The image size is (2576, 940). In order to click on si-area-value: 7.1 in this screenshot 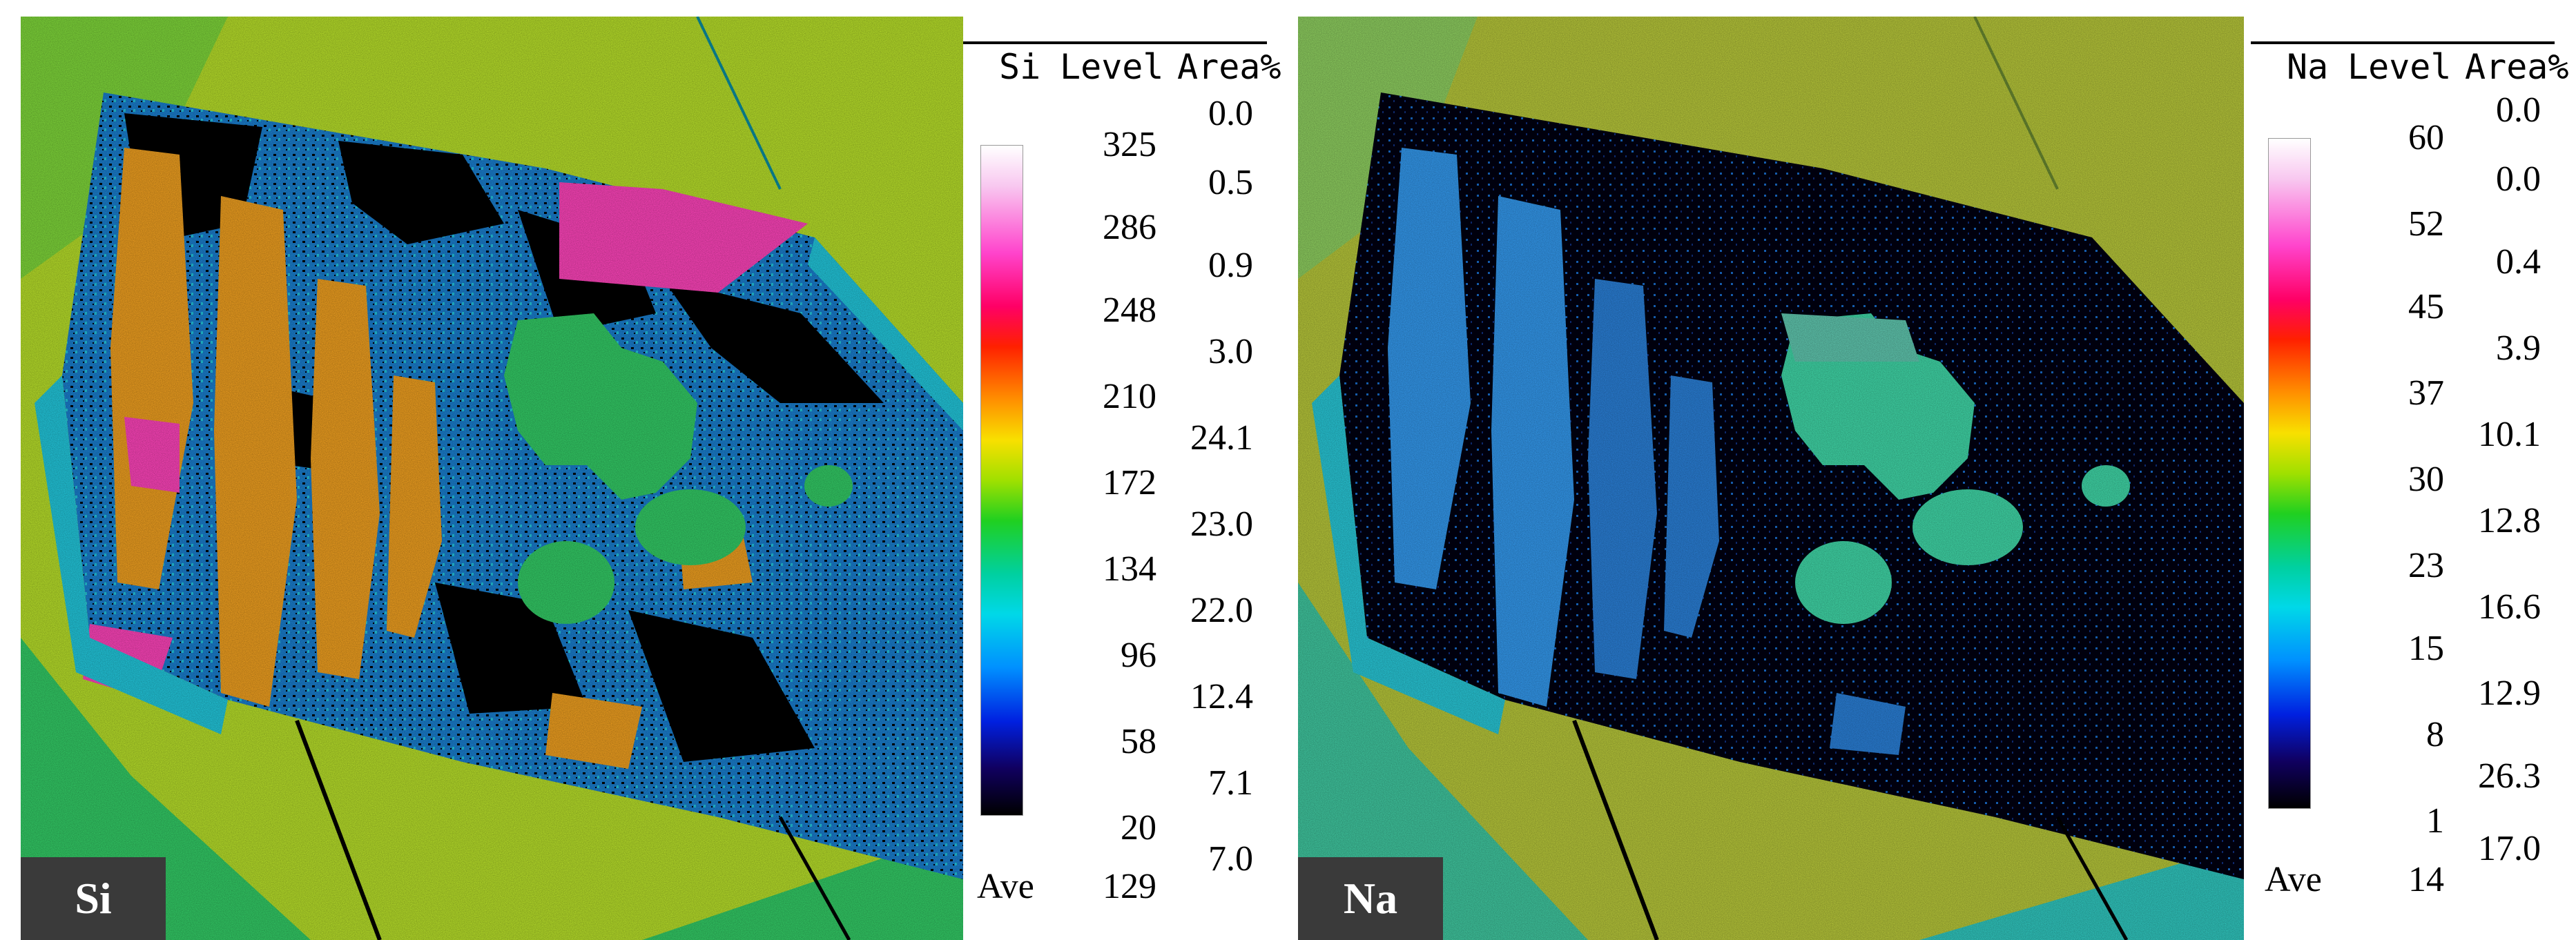, I will do `click(1230, 783)`.